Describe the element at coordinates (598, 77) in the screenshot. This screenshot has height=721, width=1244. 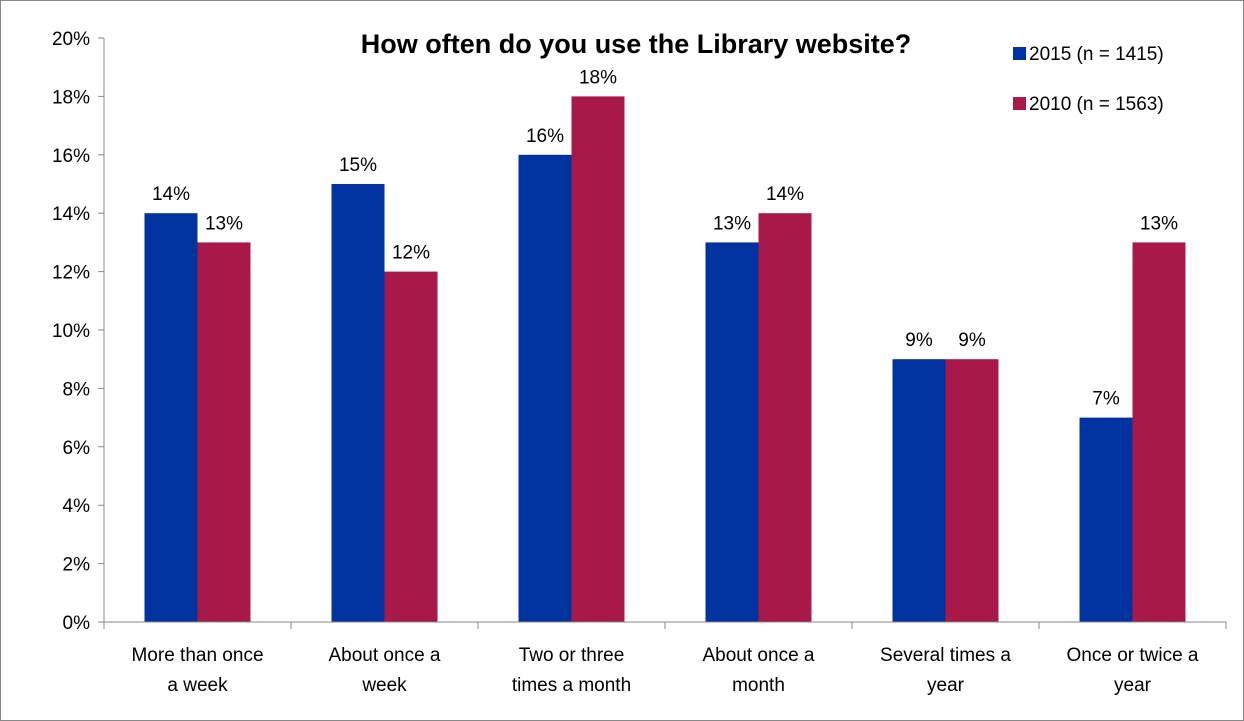
I see `data-label: 18%` at that location.